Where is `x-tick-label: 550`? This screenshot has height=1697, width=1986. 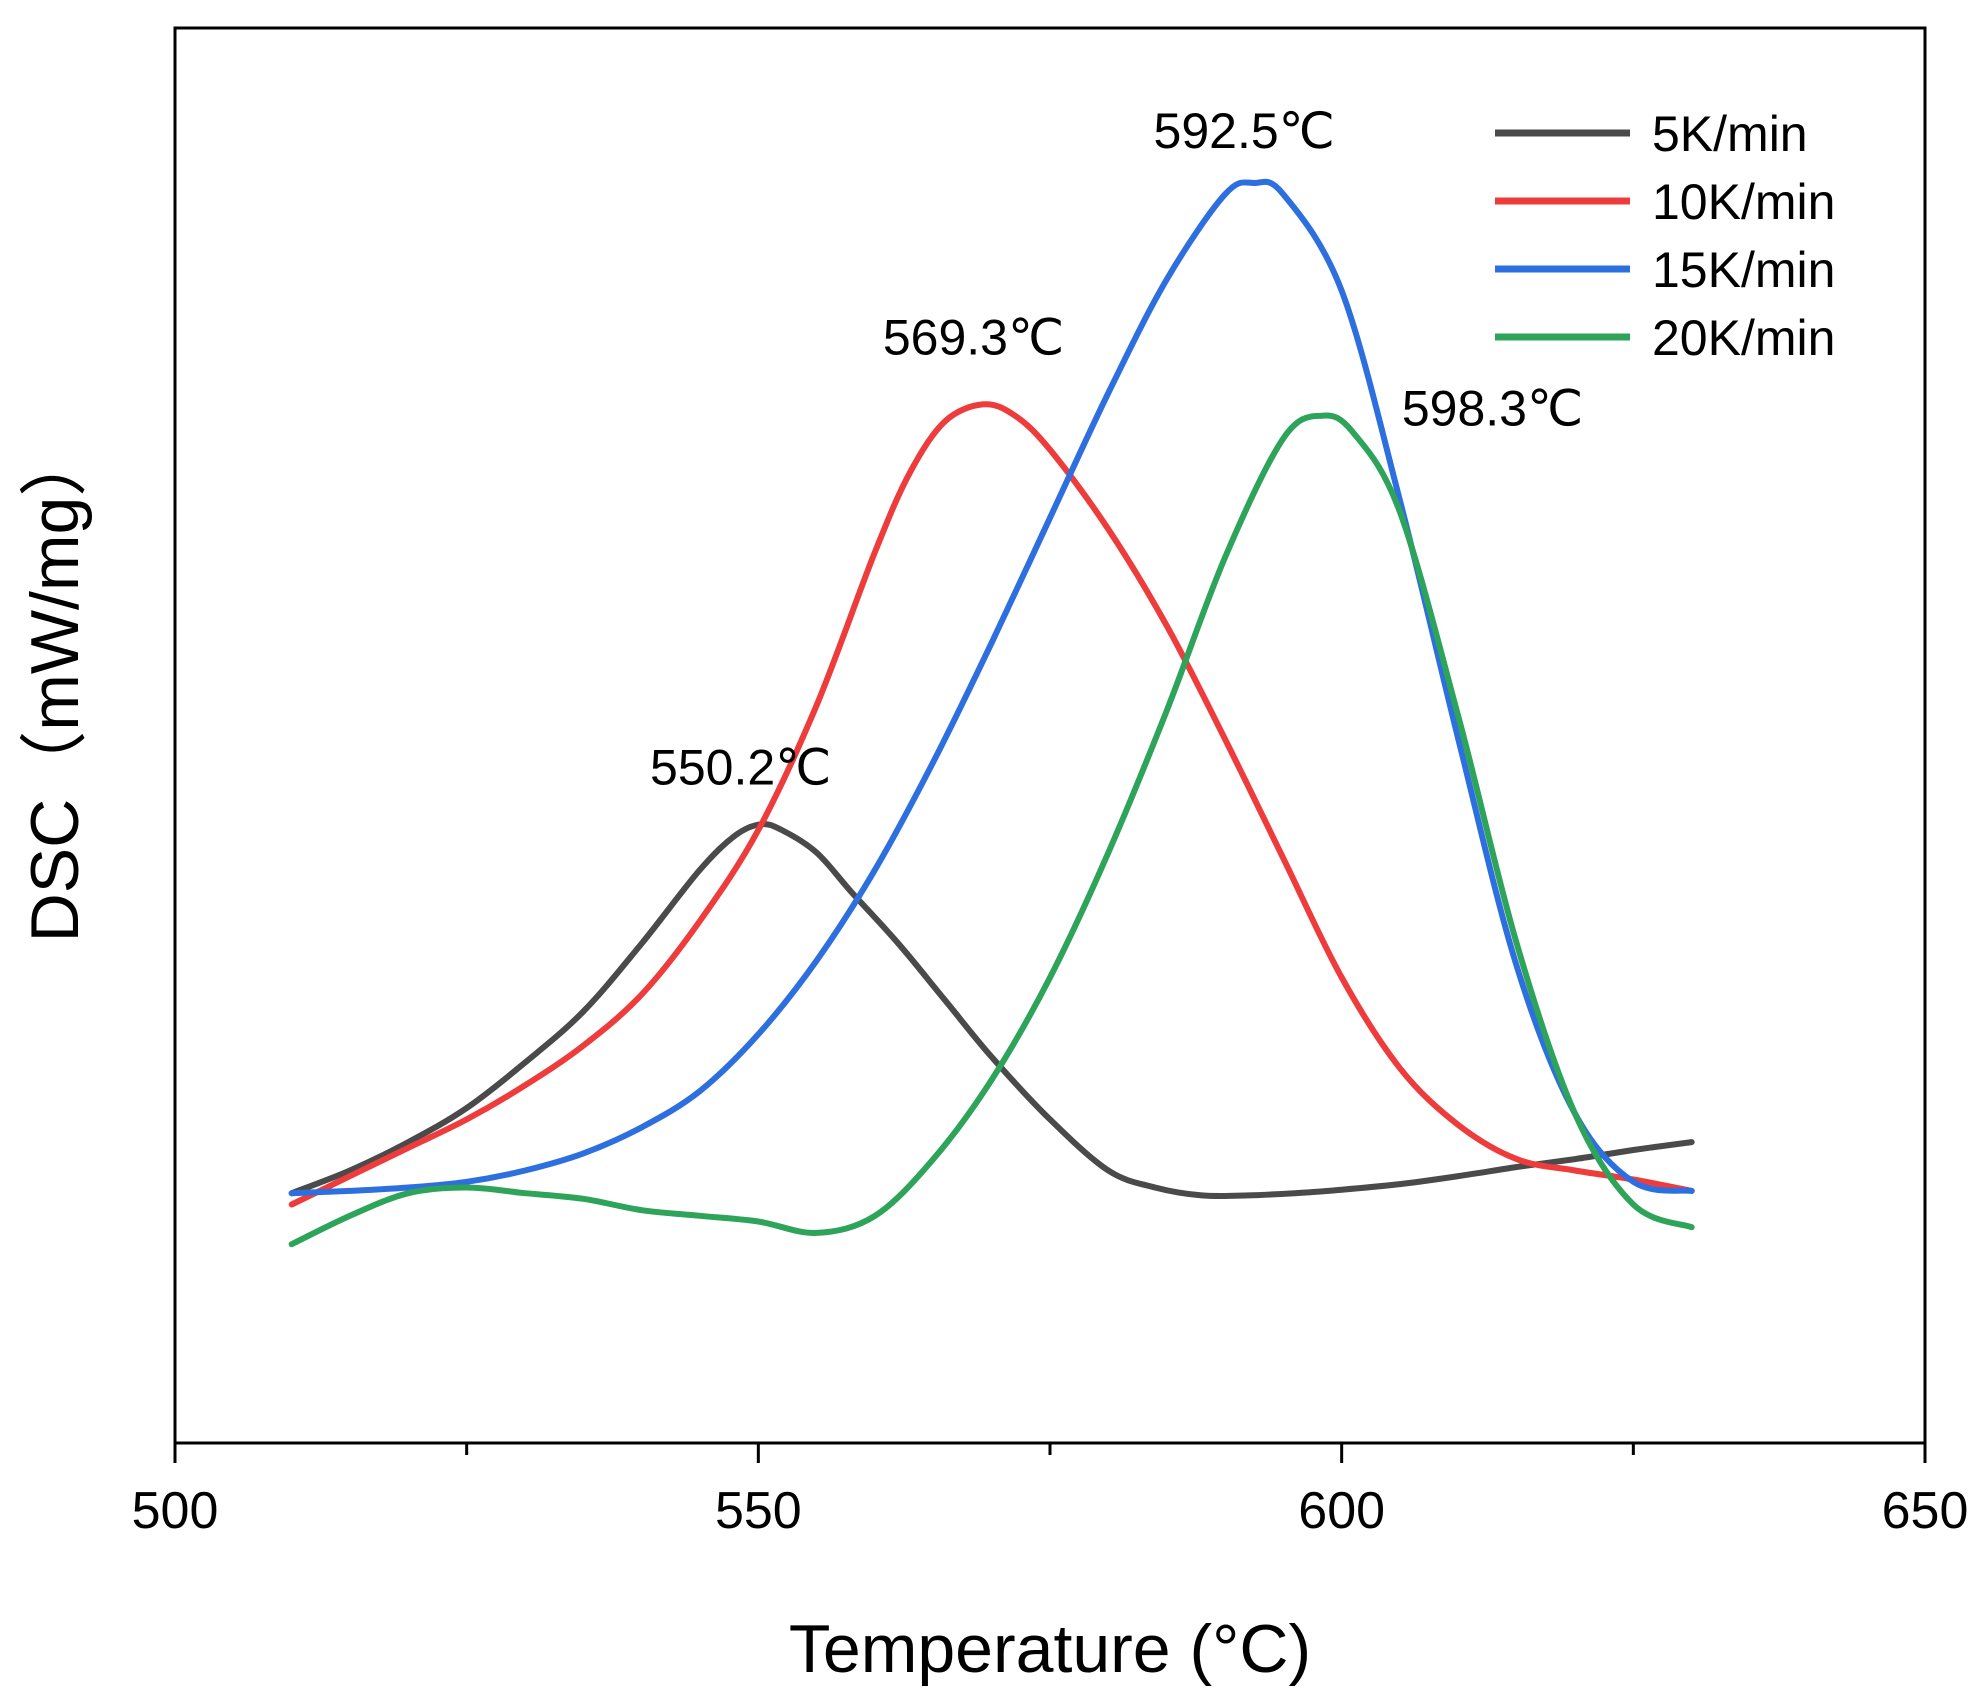
x-tick-label: 550 is located at coordinates (758, 1511).